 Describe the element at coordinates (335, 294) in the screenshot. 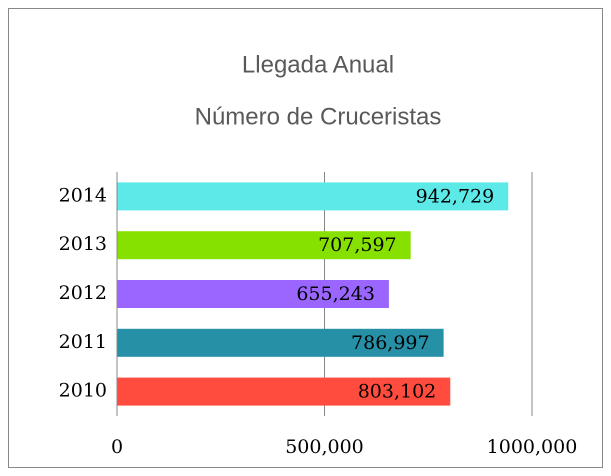

I see `value-label: 655,243` at that location.